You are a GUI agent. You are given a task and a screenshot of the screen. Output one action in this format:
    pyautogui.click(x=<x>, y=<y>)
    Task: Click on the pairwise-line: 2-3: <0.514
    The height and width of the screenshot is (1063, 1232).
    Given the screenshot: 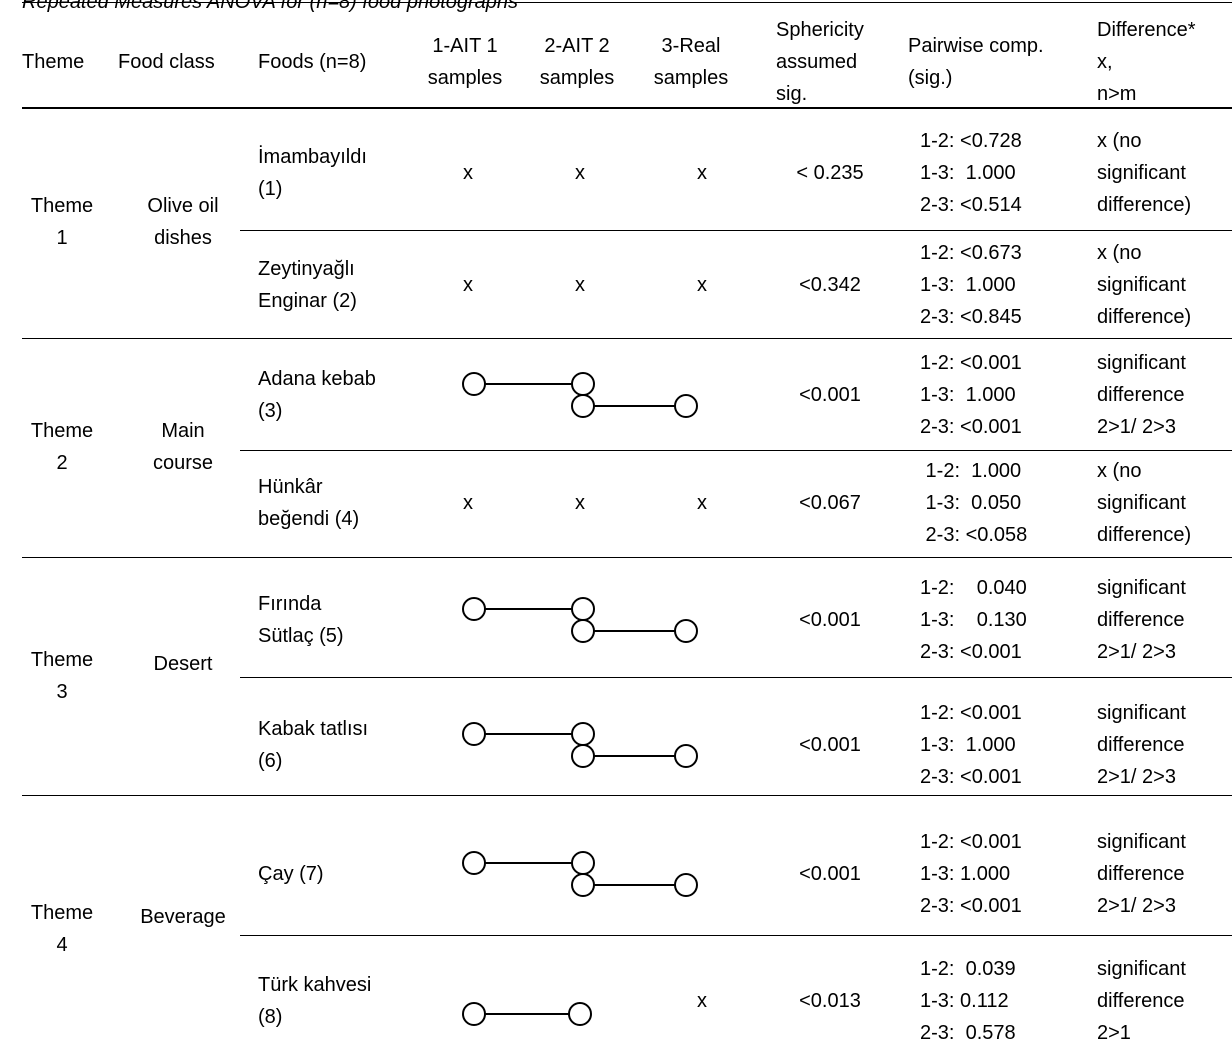 What is the action you would take?
    pyautogui.click(x=971, y=205)
    